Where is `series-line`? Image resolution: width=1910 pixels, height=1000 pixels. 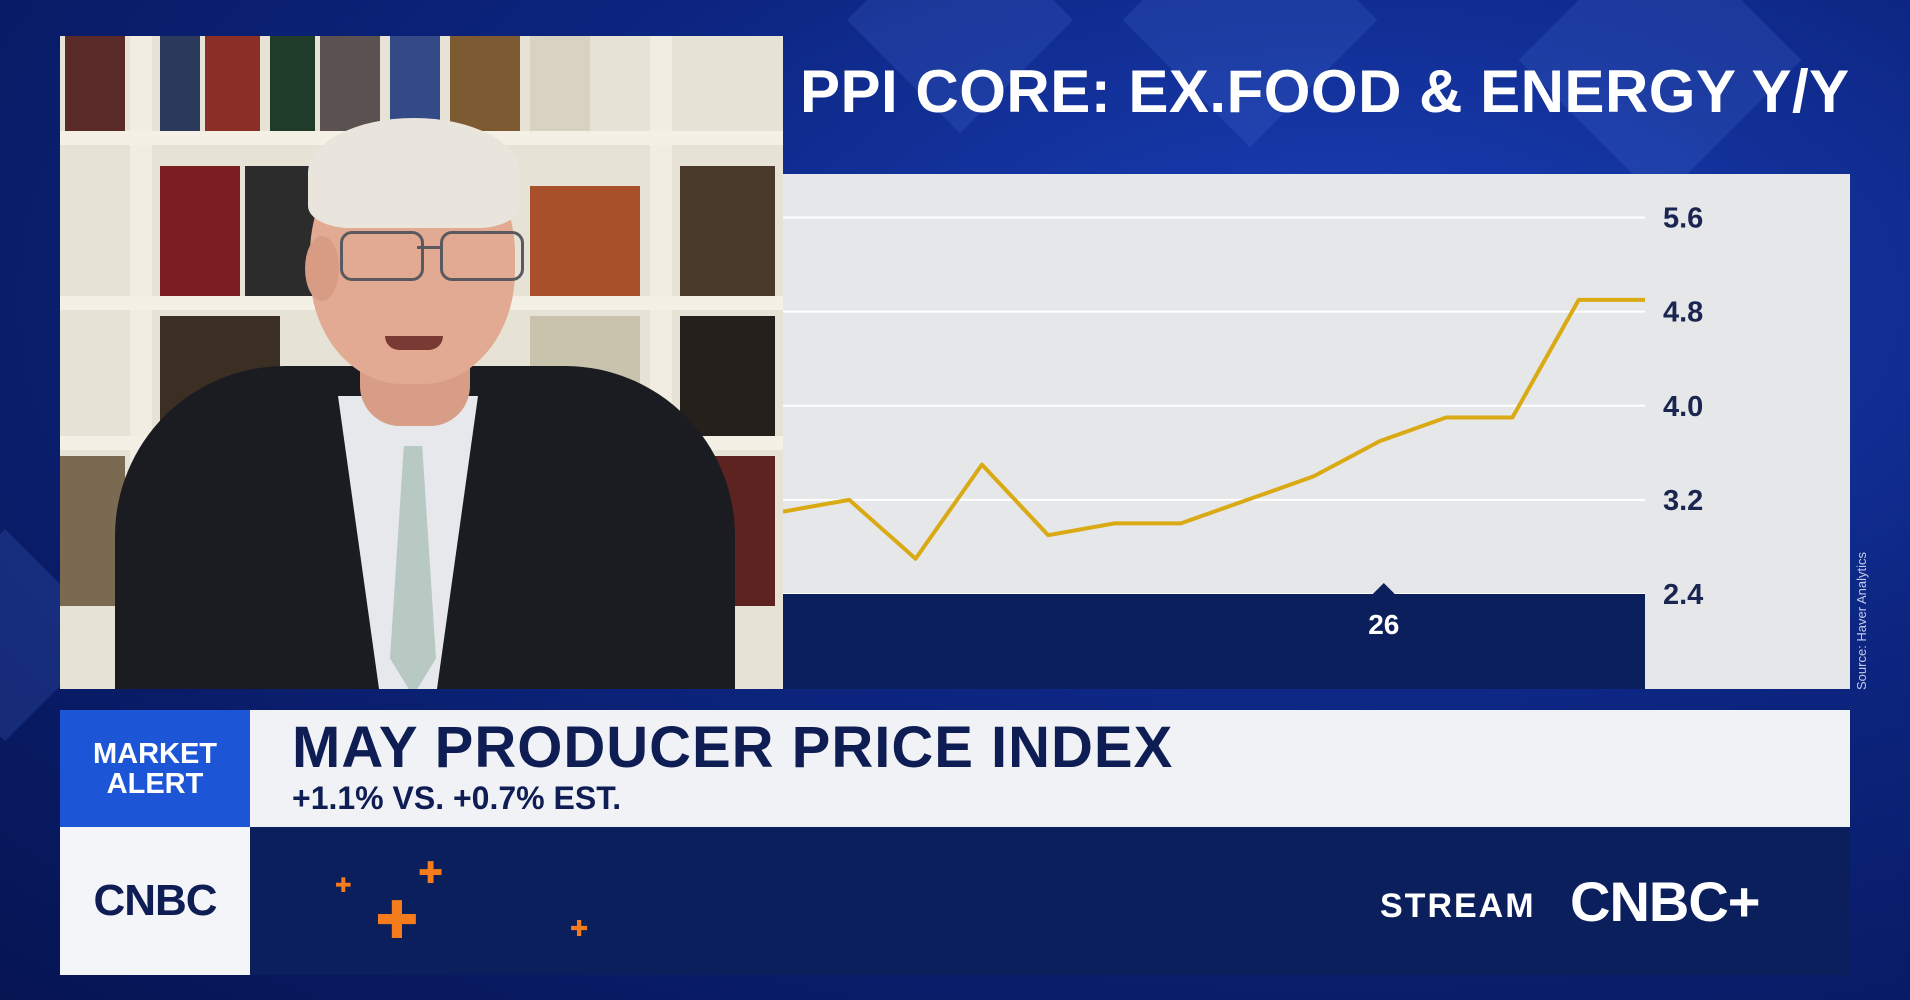
series-line is located at coordinates (1214, 429).